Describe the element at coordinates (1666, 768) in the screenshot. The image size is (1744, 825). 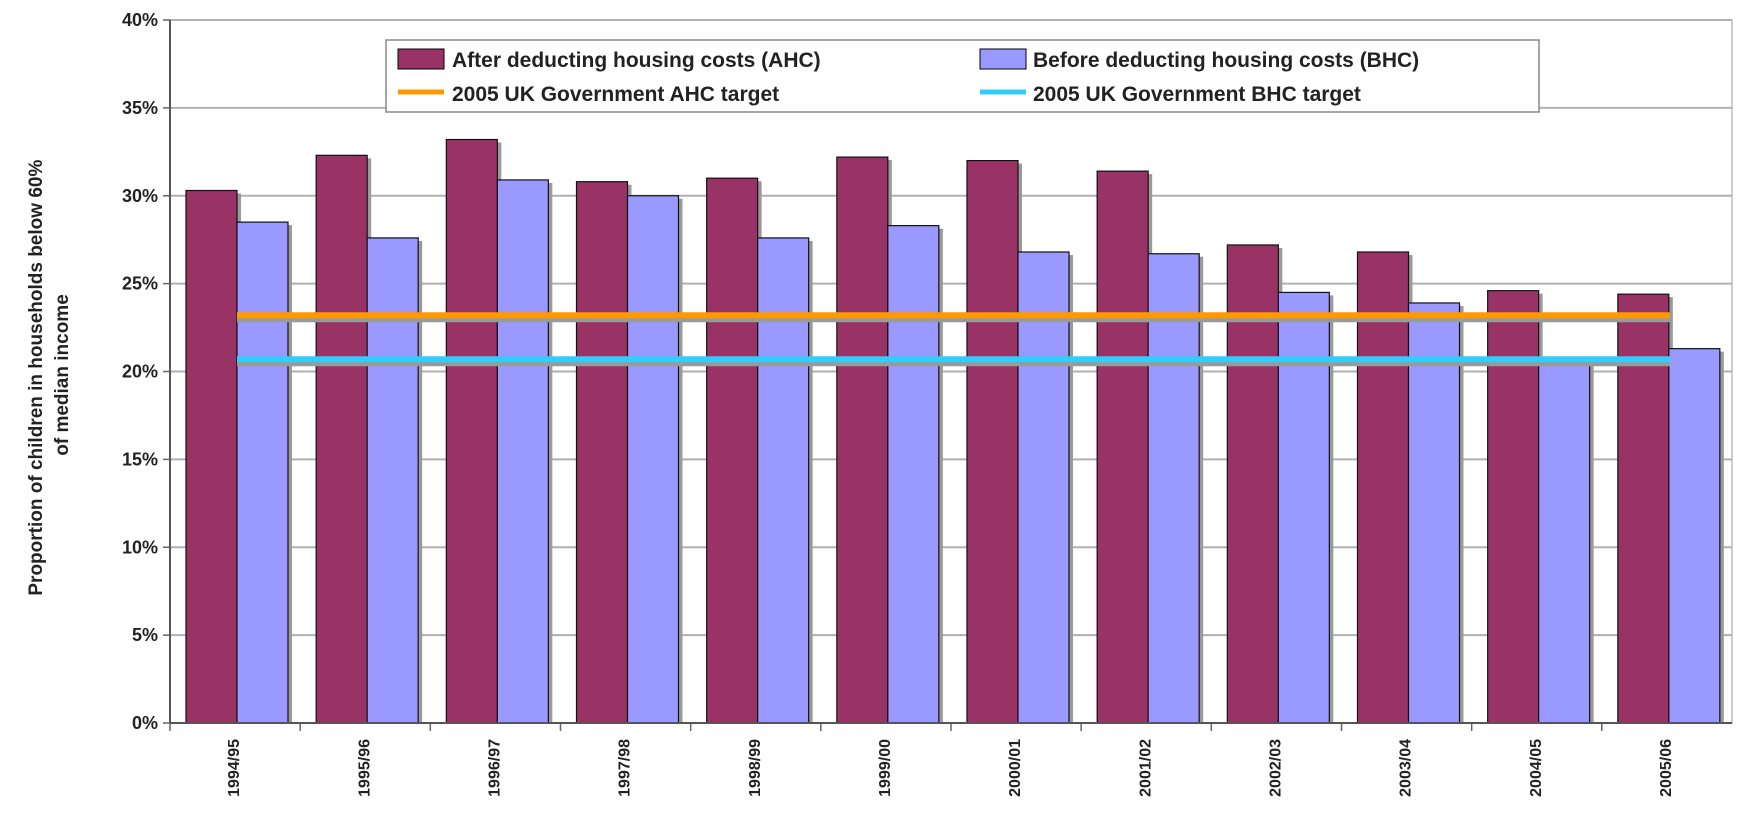
I see `x-tick-label-2005-06: 2005/06` at that location.